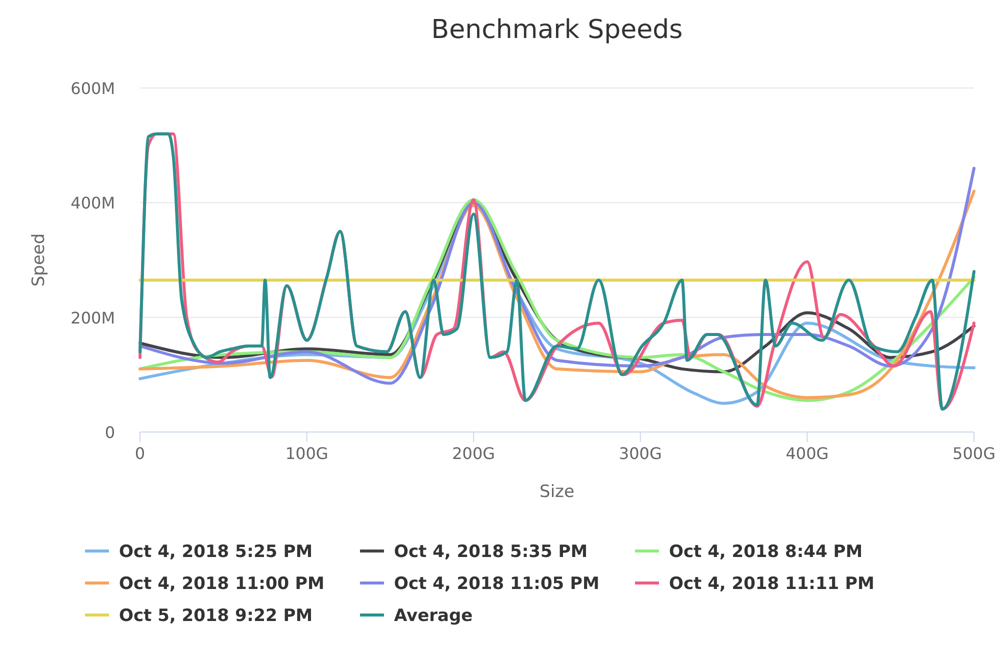  What do you see at coordinates (221, 584) in the screenshot?
I see `legend-label: Oct 4, 2018 11:00 PM` at bounding box center [221, 584].